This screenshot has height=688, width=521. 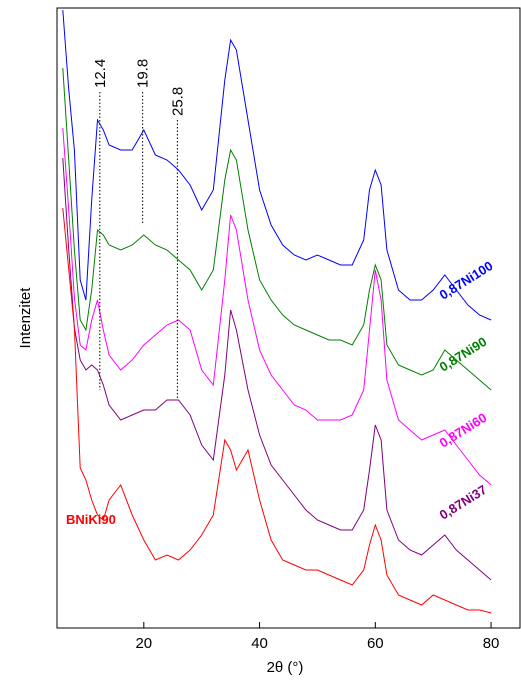 What do you see at coordinates (491, 643) in the screenshot?
I see `x-tick-label: 80` at bounding box center [491, 643].